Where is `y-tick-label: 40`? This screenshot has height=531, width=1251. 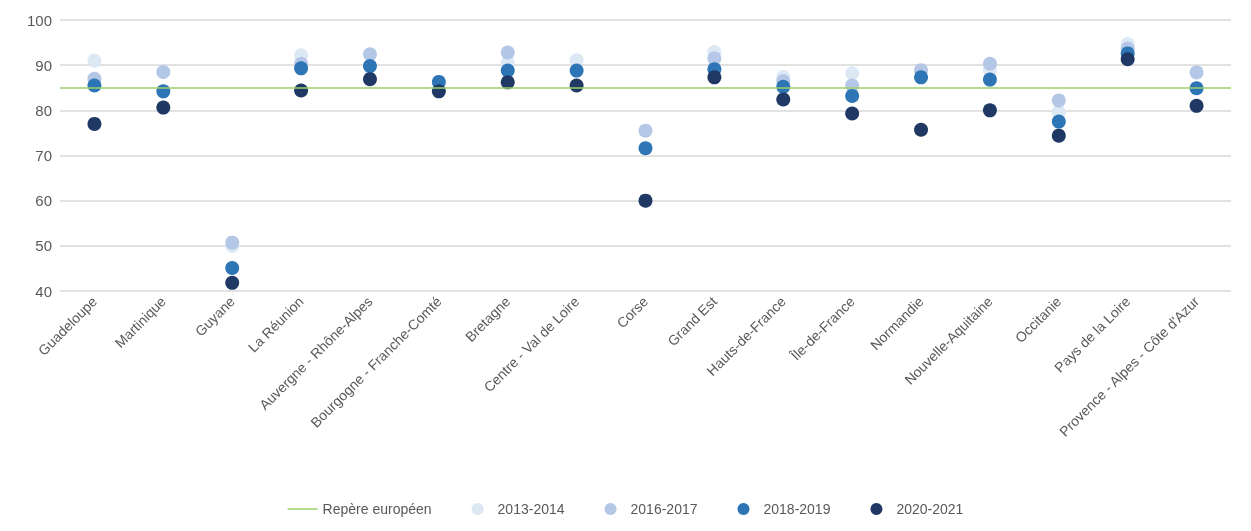
y-tick-label: 40 is located at coordinates (43, 291).